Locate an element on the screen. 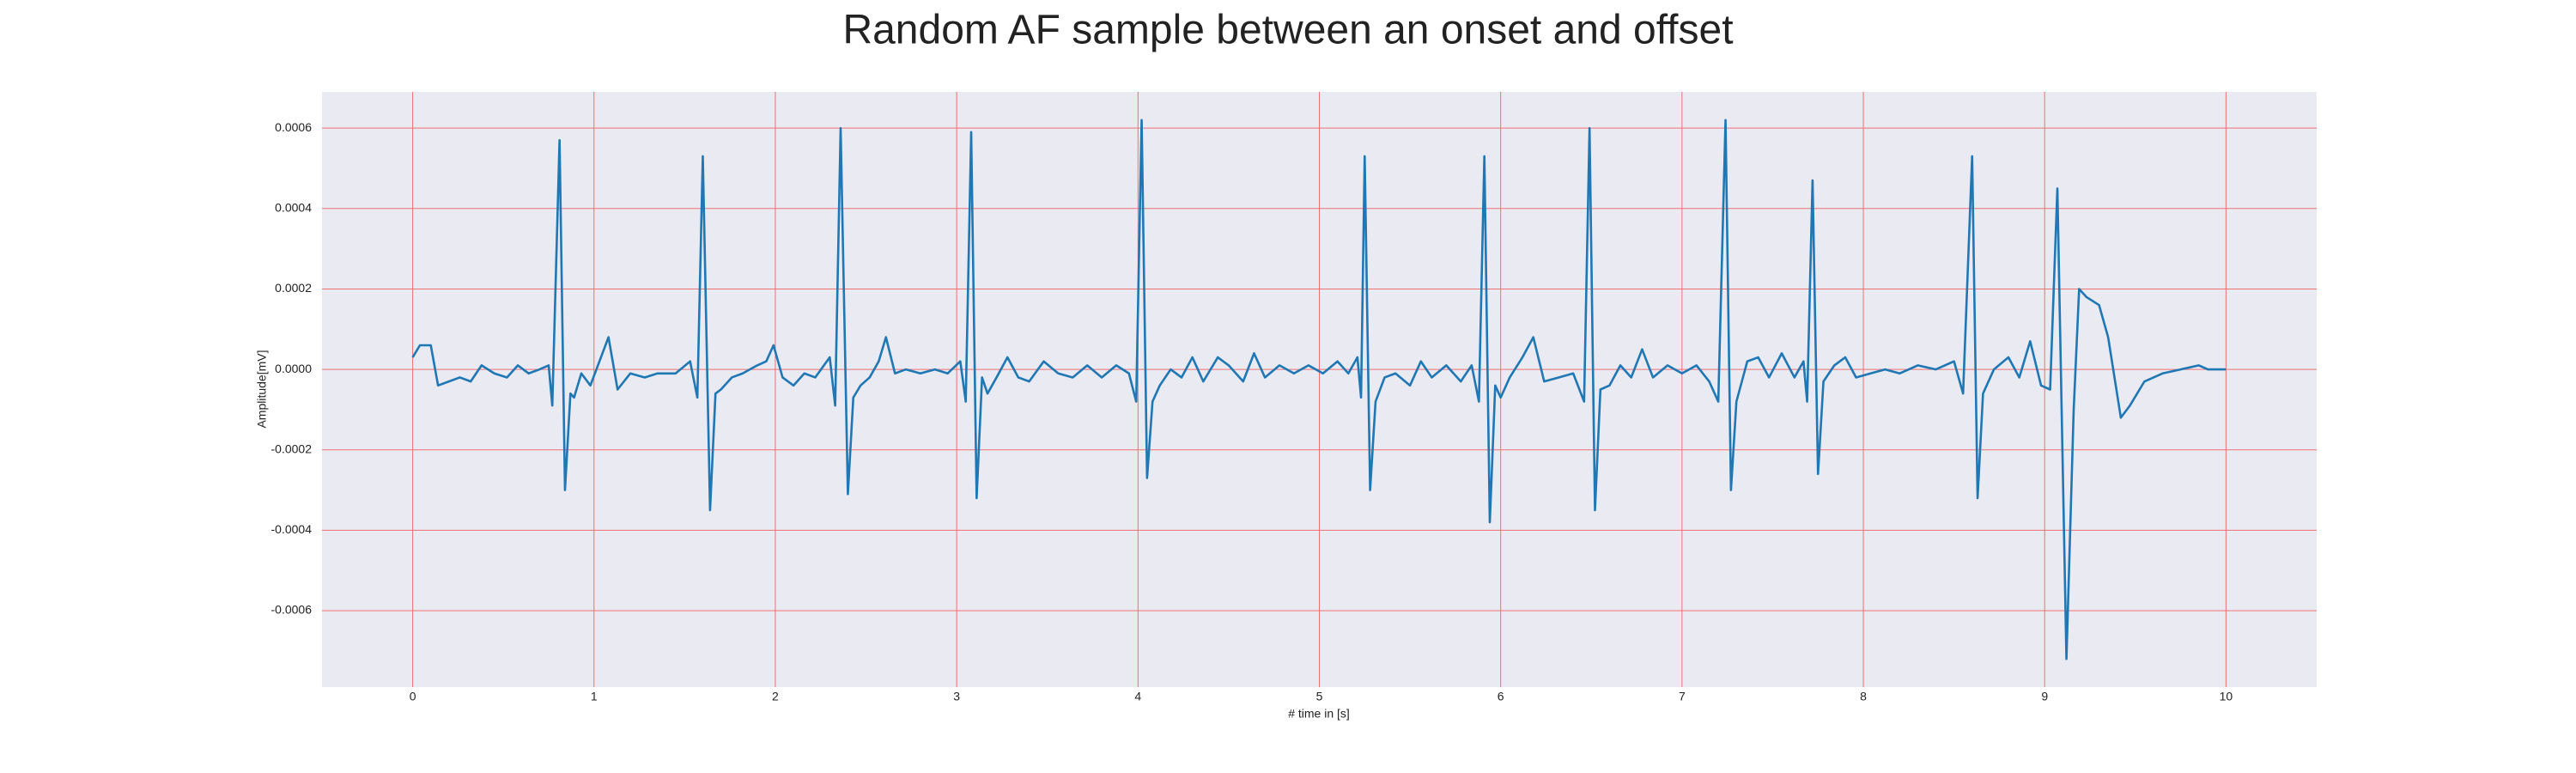 The image size is (2576, 773). y-tick-label: 0.0006 is located at coordinates (293, 127).